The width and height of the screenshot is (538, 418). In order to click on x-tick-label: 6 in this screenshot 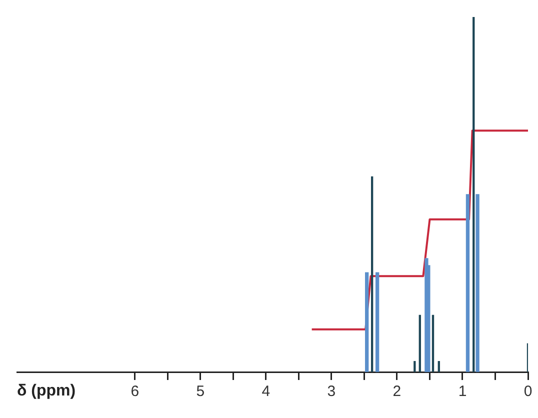, I will do `click(135, 391)`.